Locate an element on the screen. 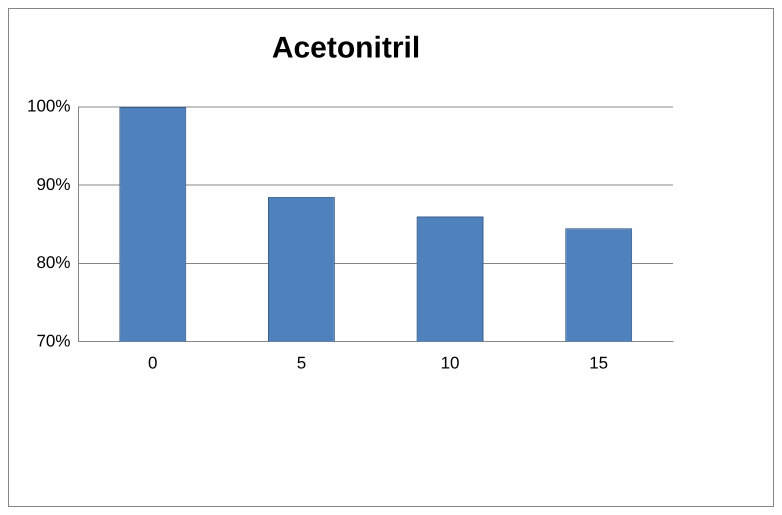 The width and height of the screenshot is (782, 515). chart-title: Acetonitril is located at coordinates (346, 47).